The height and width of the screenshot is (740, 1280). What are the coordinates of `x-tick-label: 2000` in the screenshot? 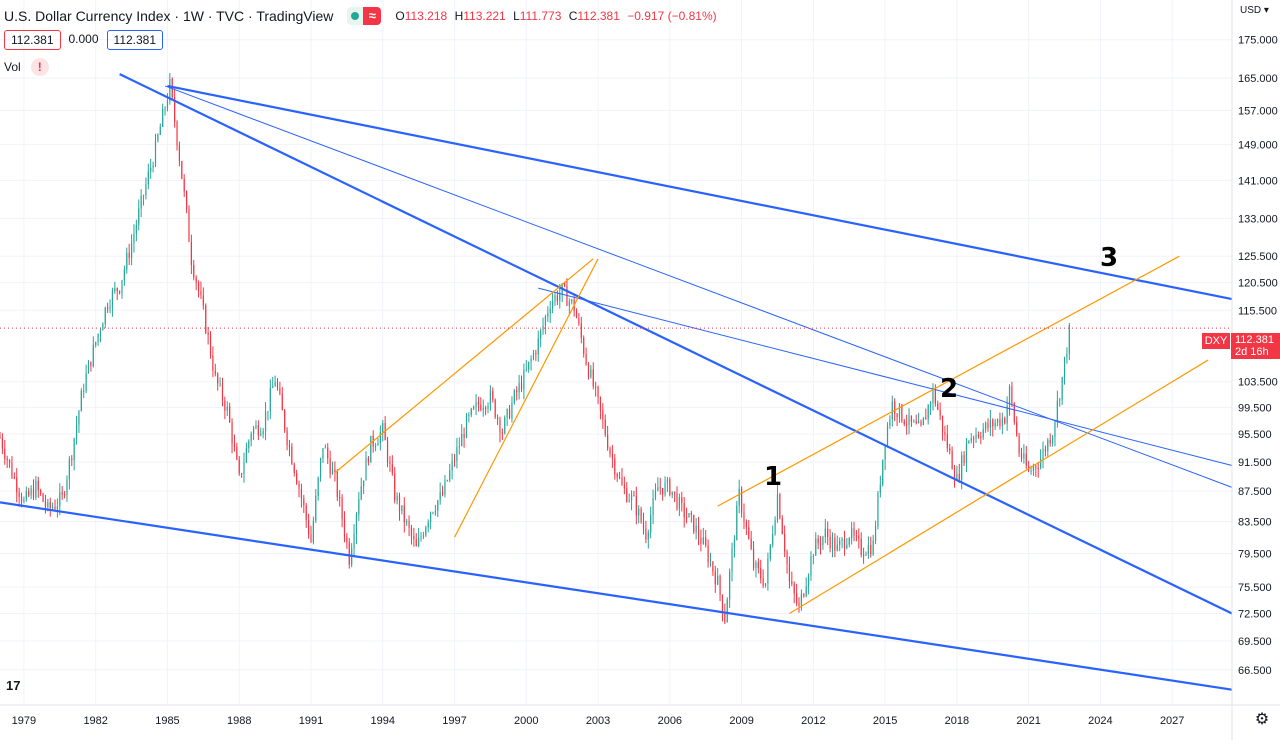 It's located at (526, 721).